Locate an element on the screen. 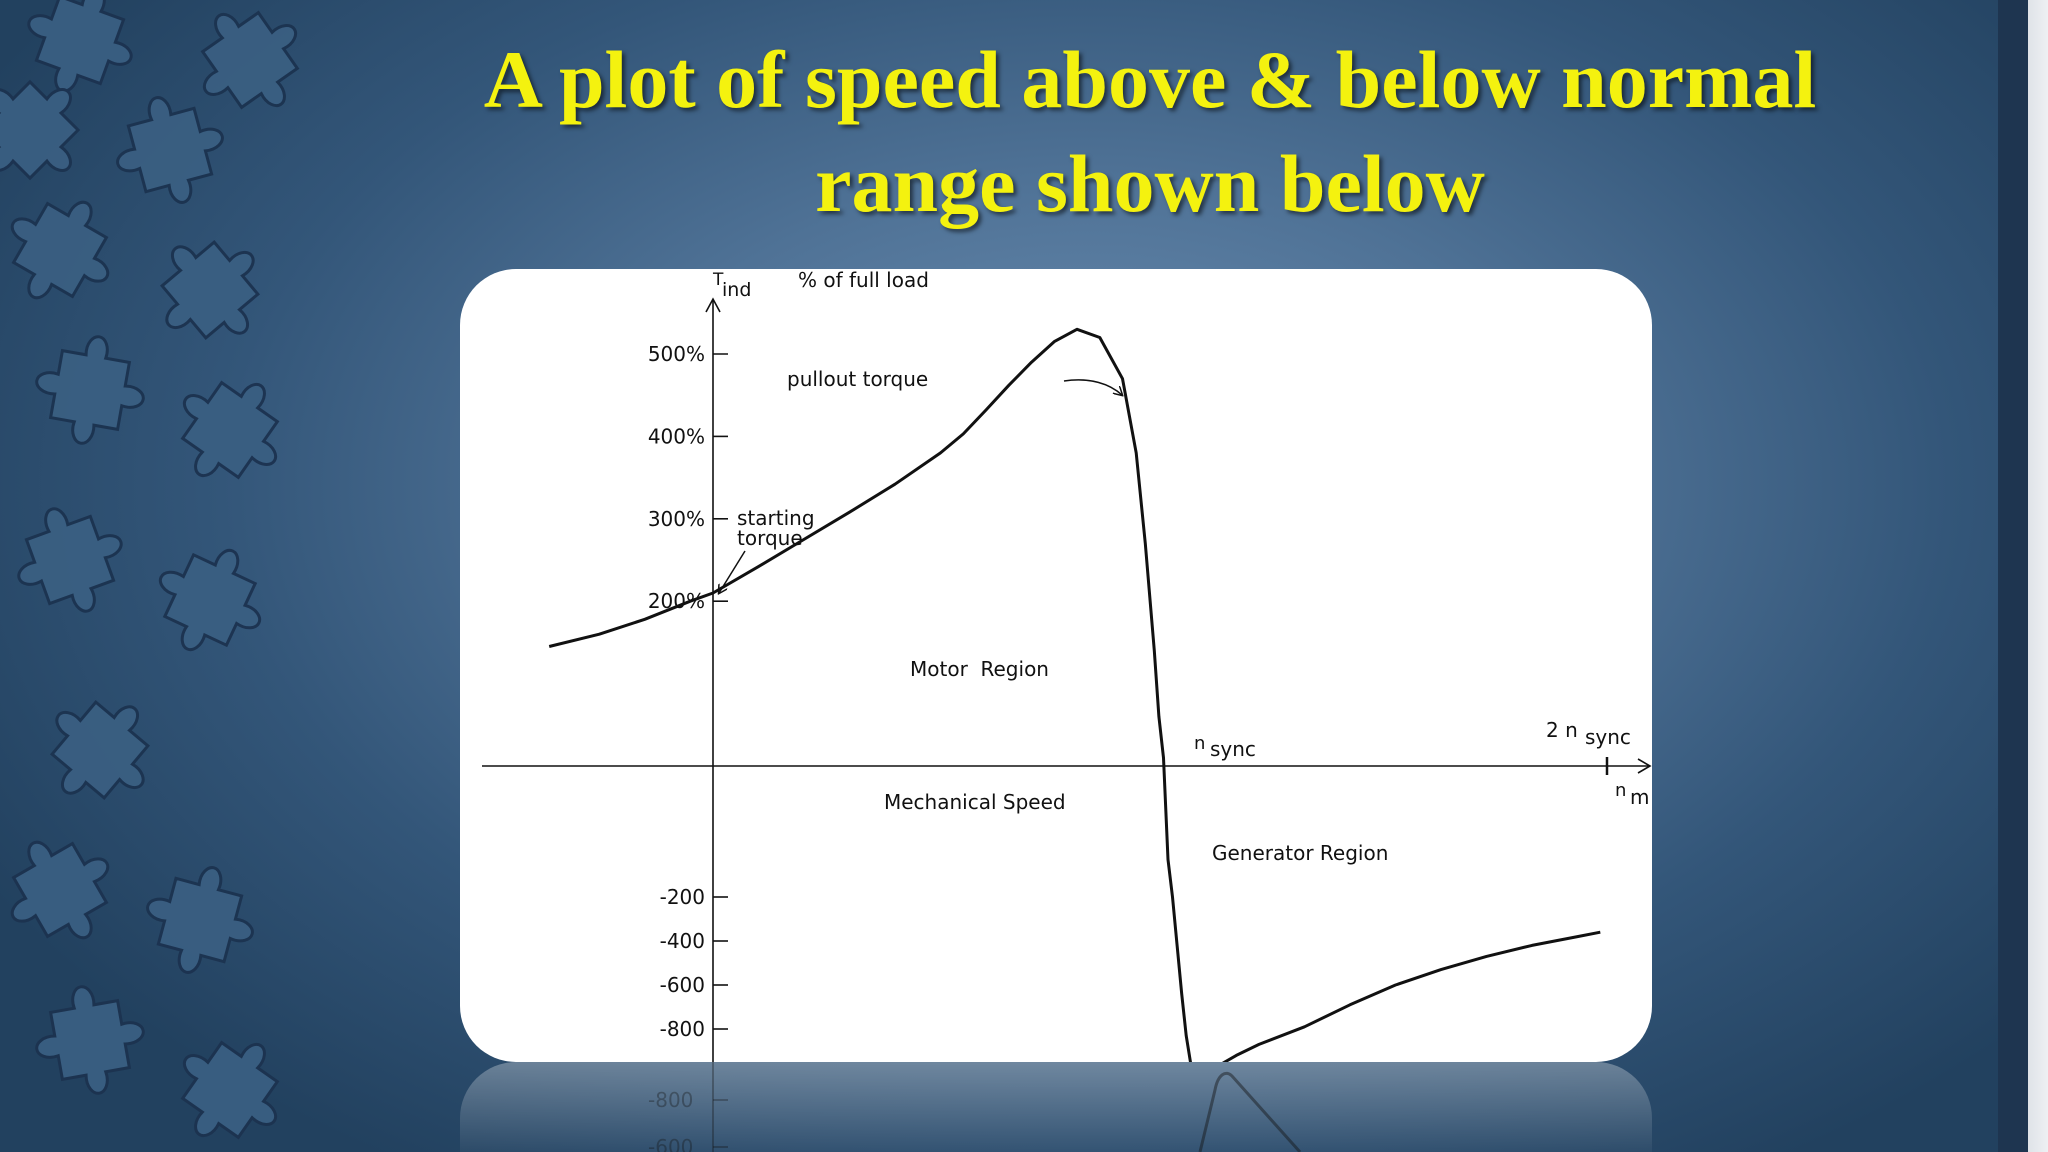 The height and width of the screenshot is (1152, 2048). slide-title-line-1: A plot of speed above & below normal is located at coordinates (1150, 79).